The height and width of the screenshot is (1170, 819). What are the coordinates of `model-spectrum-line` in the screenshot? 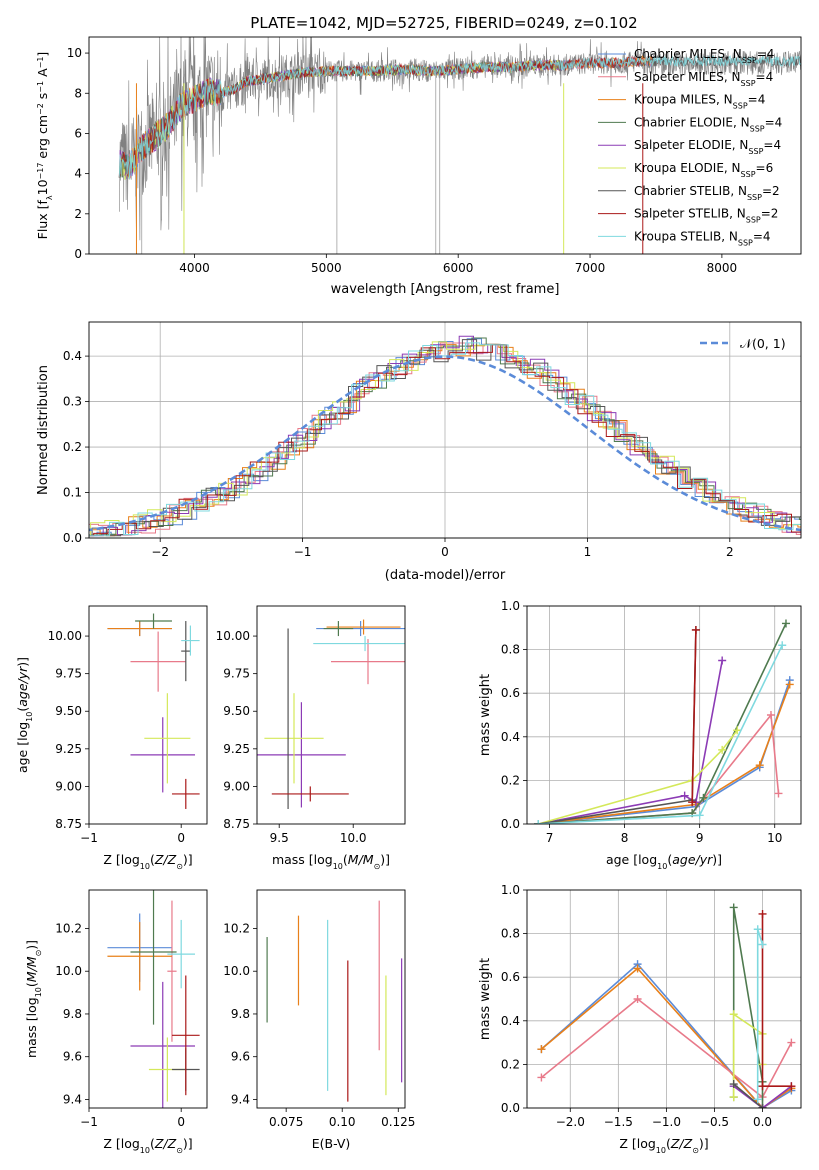 It's located at (459, 116).